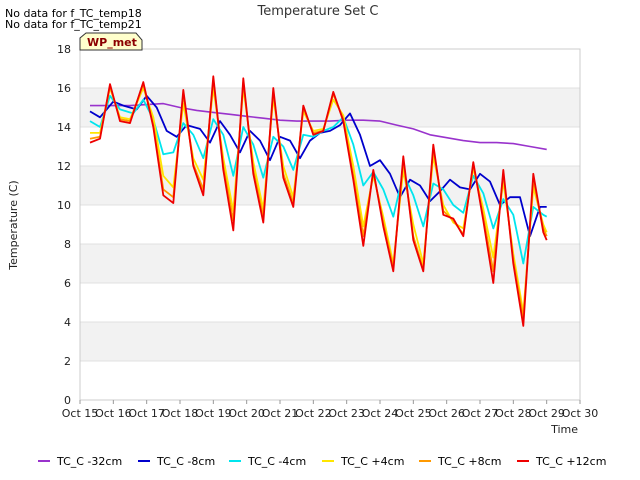  Describe the element at coordinates (564, 429) in the screenshot. I see `x-axis-label: Time` at that location.